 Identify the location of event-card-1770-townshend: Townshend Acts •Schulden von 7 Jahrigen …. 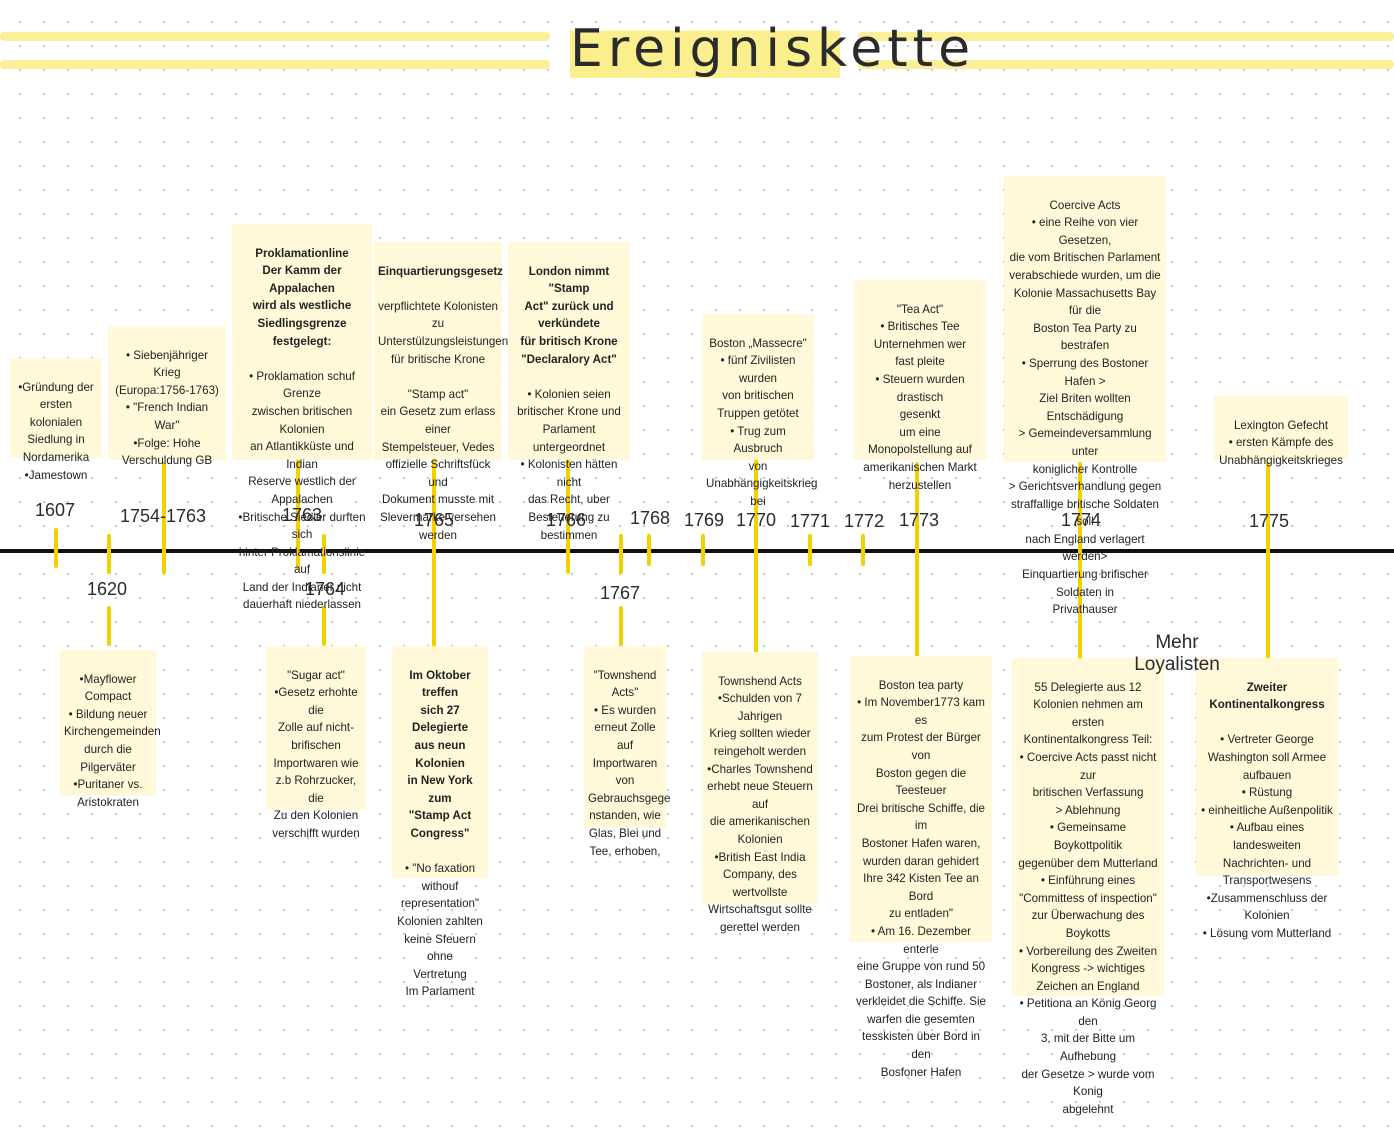
(760, 793).